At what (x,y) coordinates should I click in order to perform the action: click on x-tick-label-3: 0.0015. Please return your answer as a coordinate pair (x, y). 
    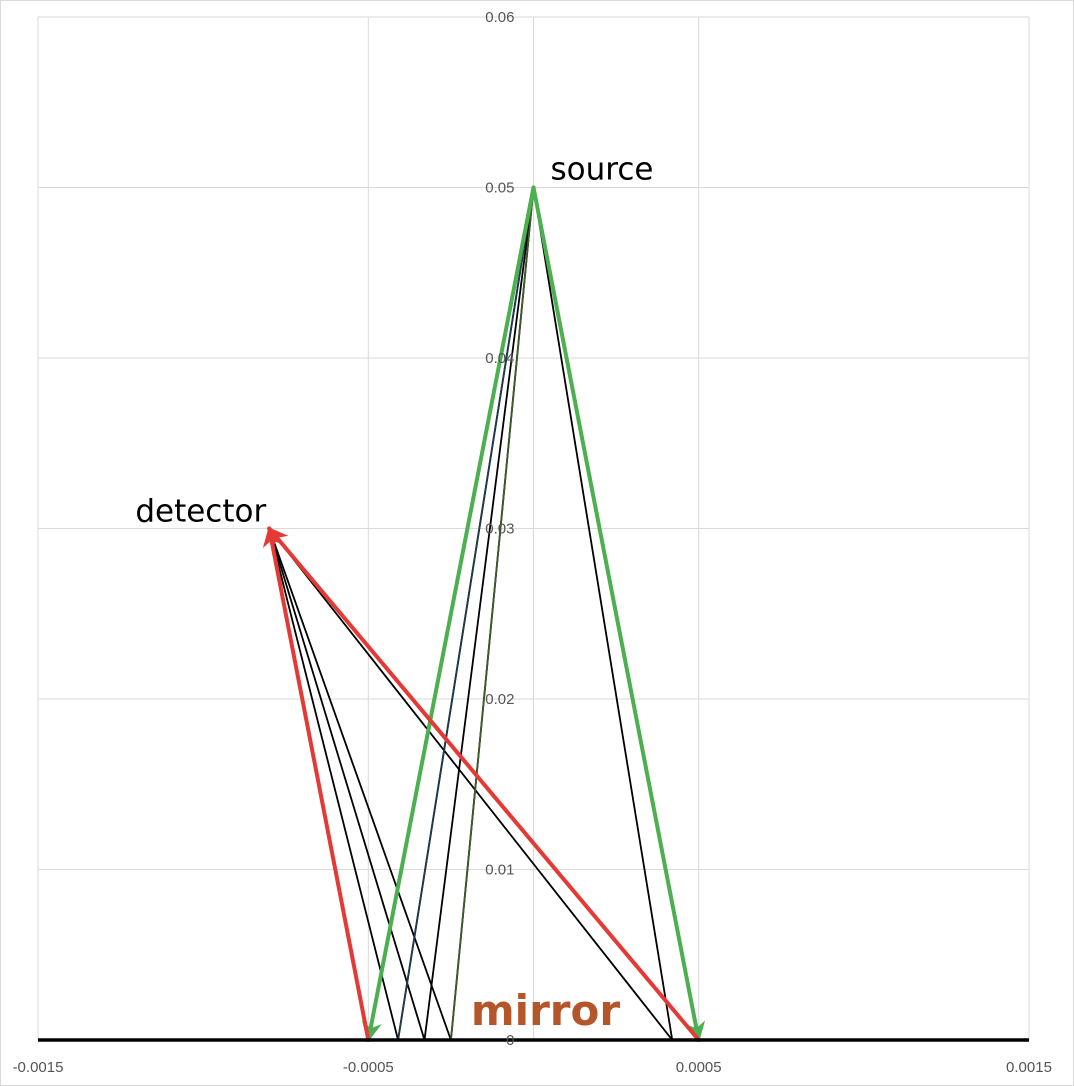
    Looking at the image, I should click on (1029, 1067).